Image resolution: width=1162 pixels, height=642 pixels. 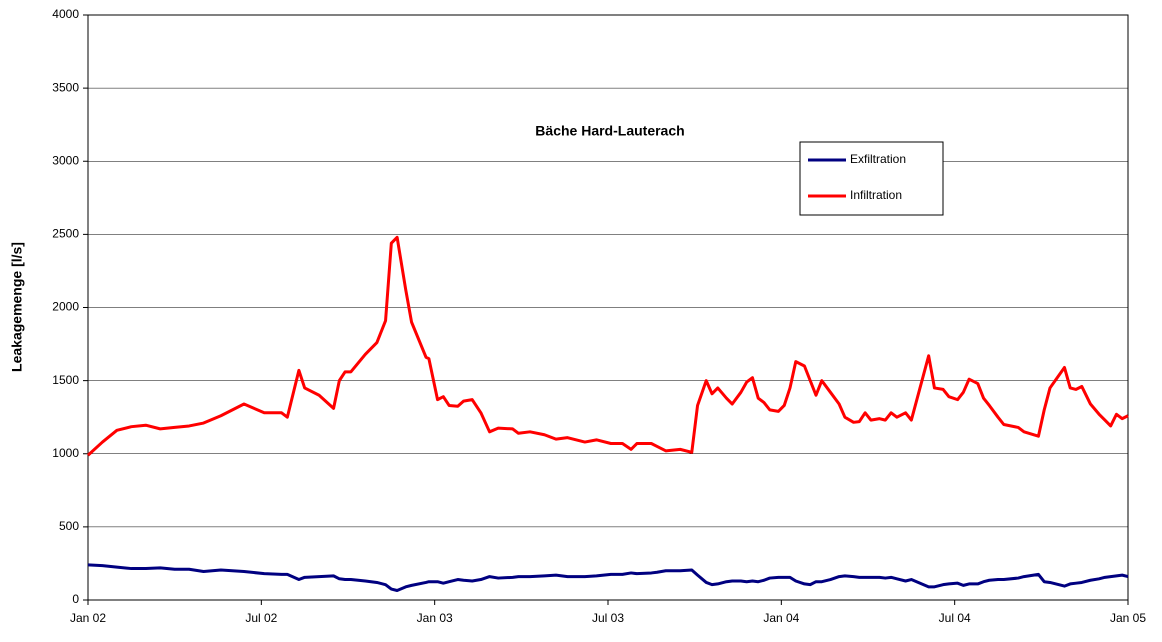 What do you see at coordinates (65, 380) in the screenshot?
I see `y-tick-label: 1500` at bounding box center [65, 380].